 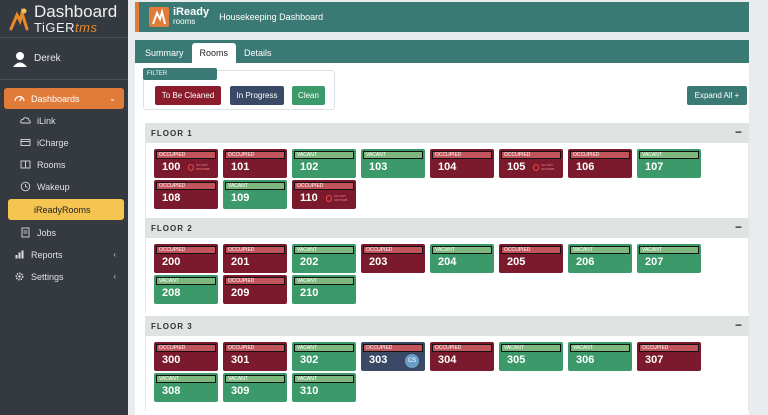 What do you see at coordinates (255, 163) in the screenshot?
I see `room-tile: OCCUPIED 101` at bounding box center [255, 163].